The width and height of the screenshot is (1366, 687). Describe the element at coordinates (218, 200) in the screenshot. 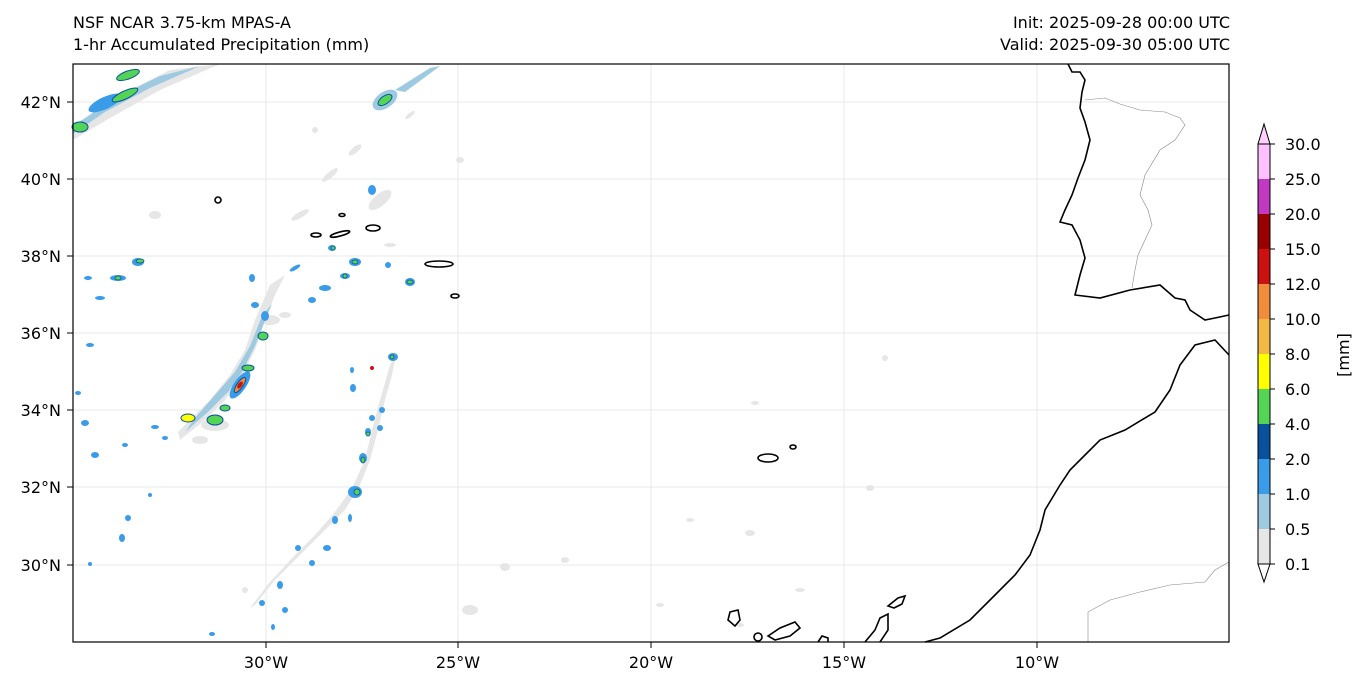

I see `island-flores` at that location.